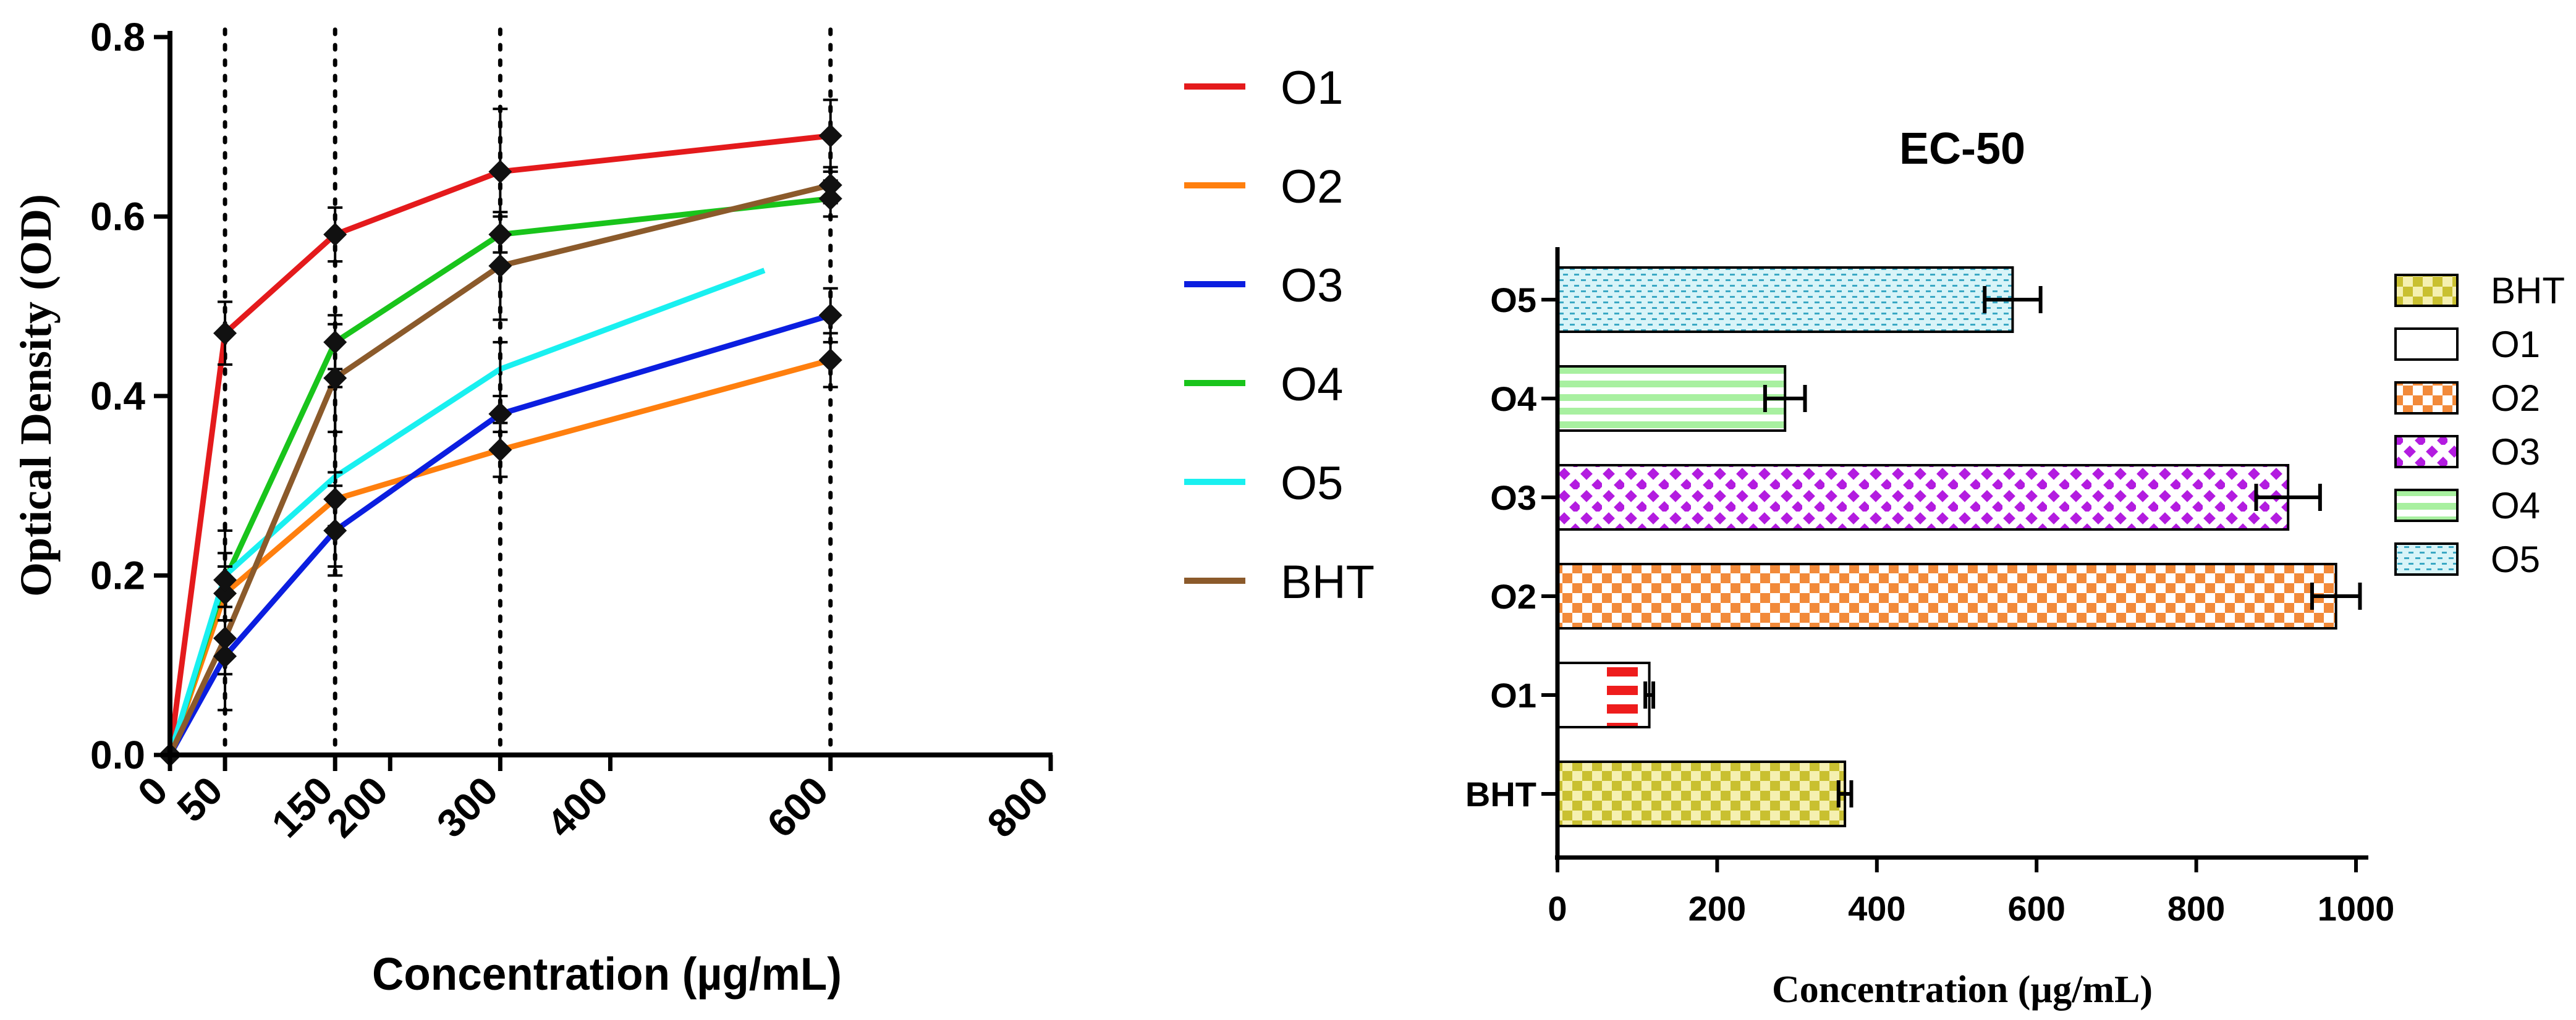 This screenshot has height=1020, width=2576. I want to click on bar-o1, so click(1603, 695).